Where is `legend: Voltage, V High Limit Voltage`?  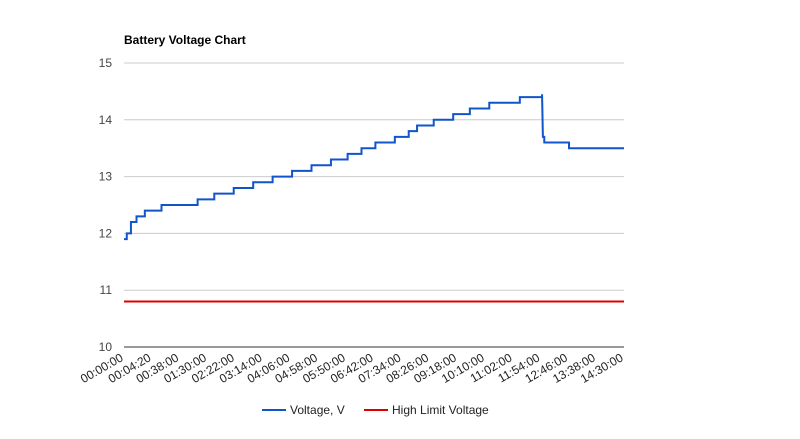 legend: Voltage, V High Limit Voltage is located at coordinates (375, 410).